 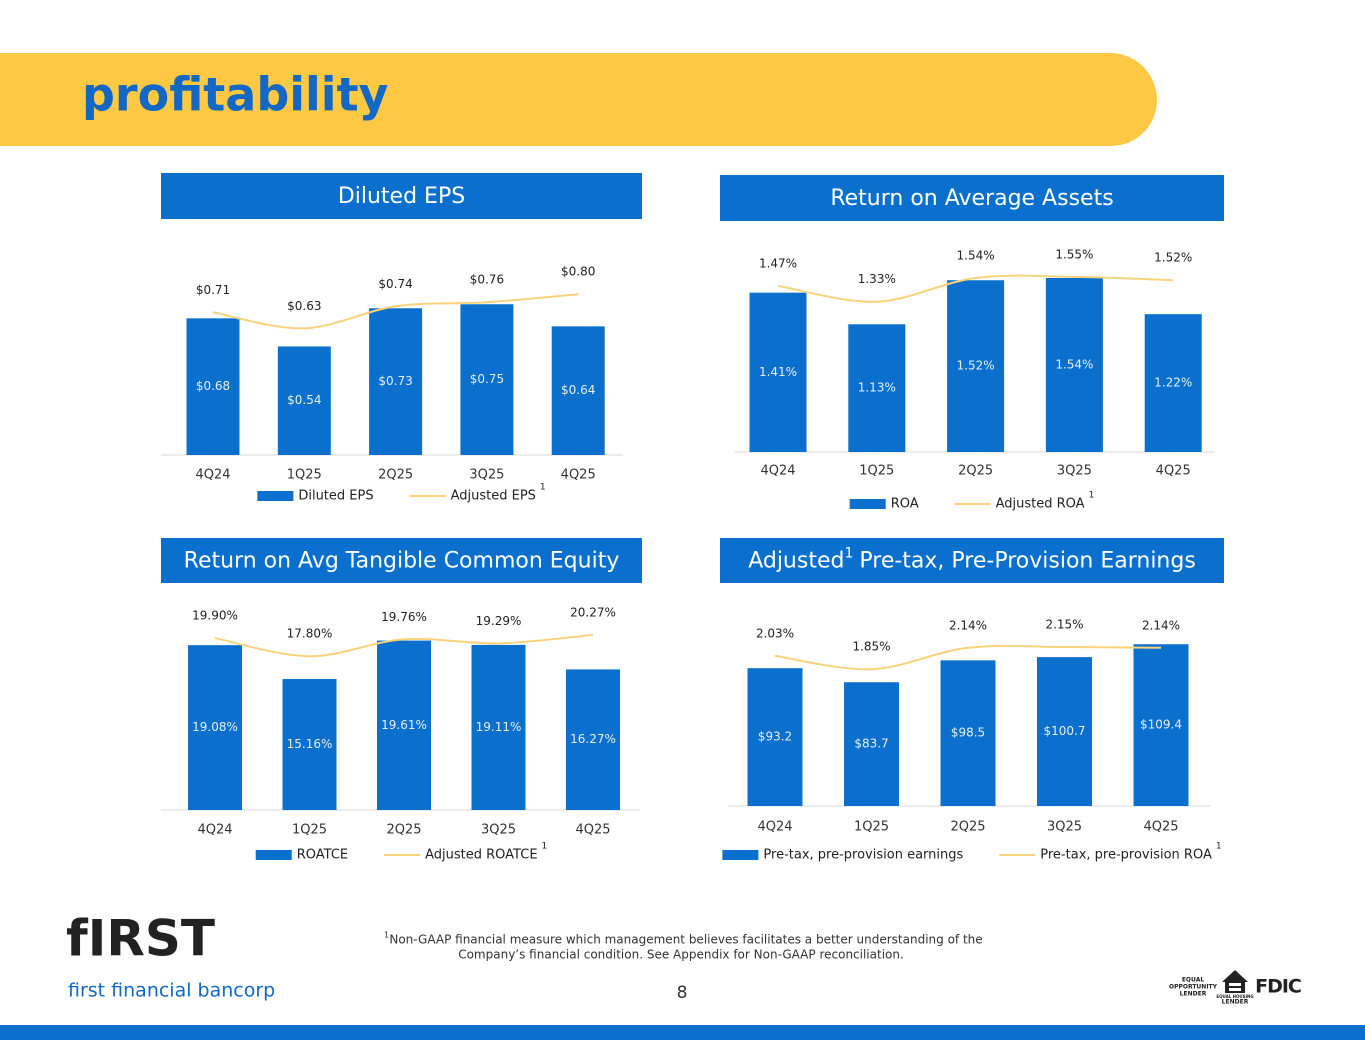 What do you see at coordinates (310, 634) in the screenshot?
I see `line-label: 17.80%` at bounding box center [310, 634].